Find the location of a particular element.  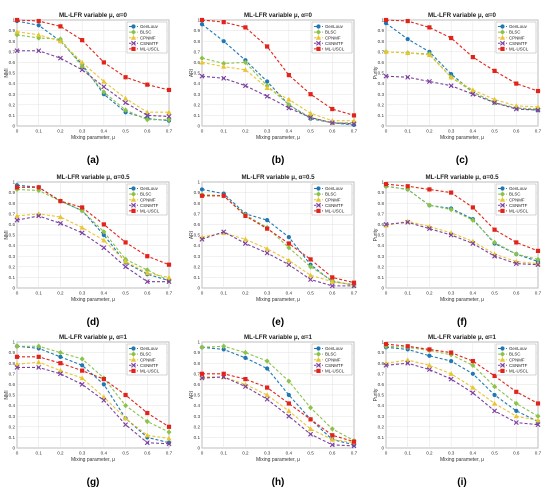

y-axis-label: NMI is located at coordinates (7, 72).